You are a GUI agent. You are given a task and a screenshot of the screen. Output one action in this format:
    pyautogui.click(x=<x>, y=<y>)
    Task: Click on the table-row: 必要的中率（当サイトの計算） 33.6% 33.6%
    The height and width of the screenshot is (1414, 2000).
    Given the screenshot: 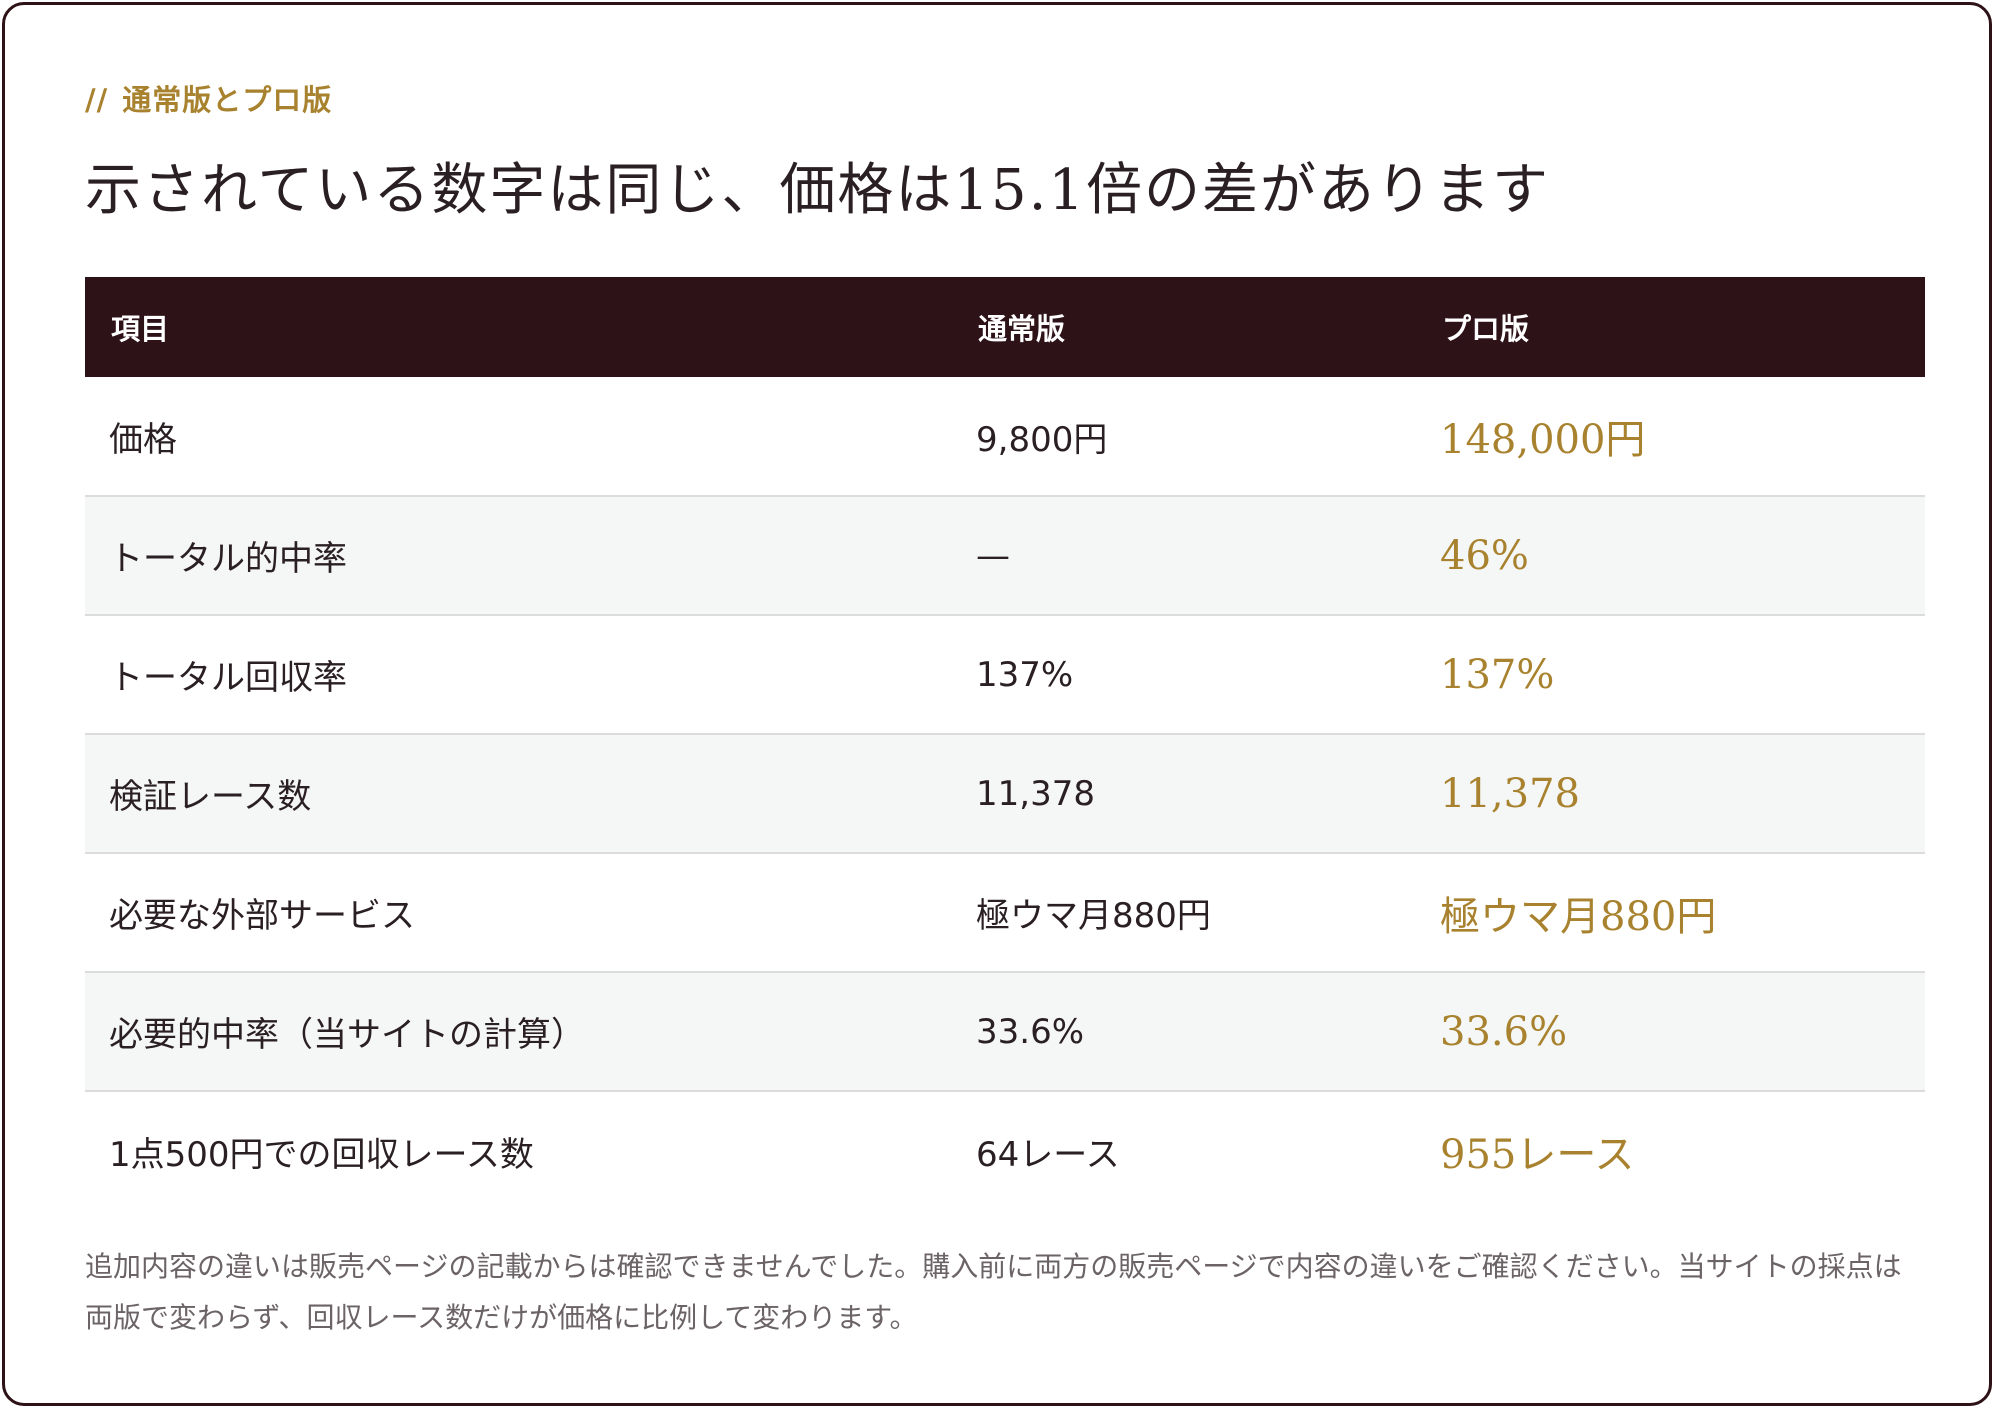 What is the action you would take?
    pyautogui.click(x=1005, y=1032)
    